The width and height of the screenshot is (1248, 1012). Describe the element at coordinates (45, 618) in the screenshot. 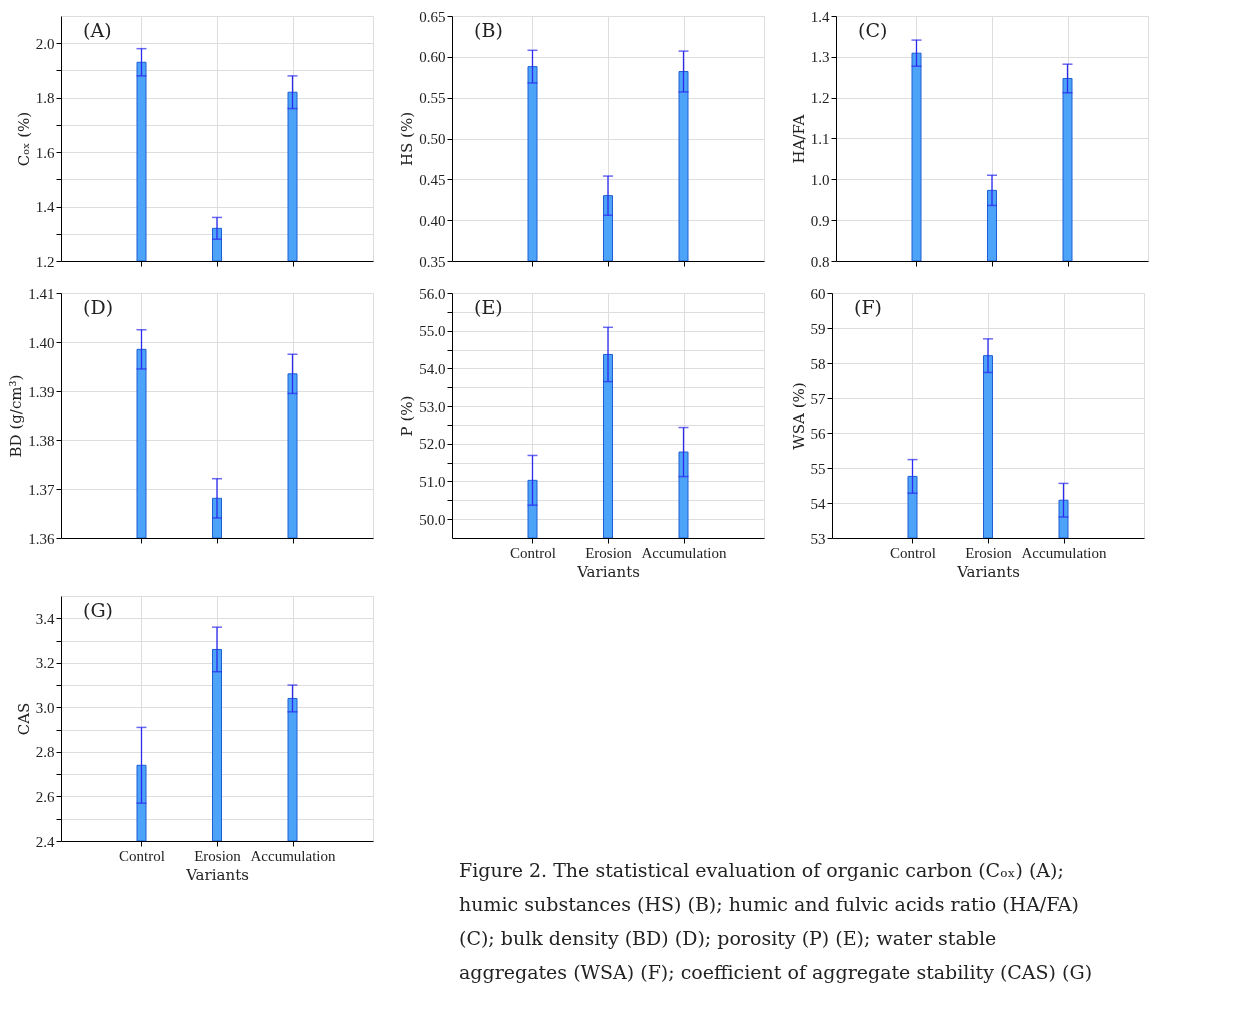

I see `y-tick-label: 3.4` at that location.